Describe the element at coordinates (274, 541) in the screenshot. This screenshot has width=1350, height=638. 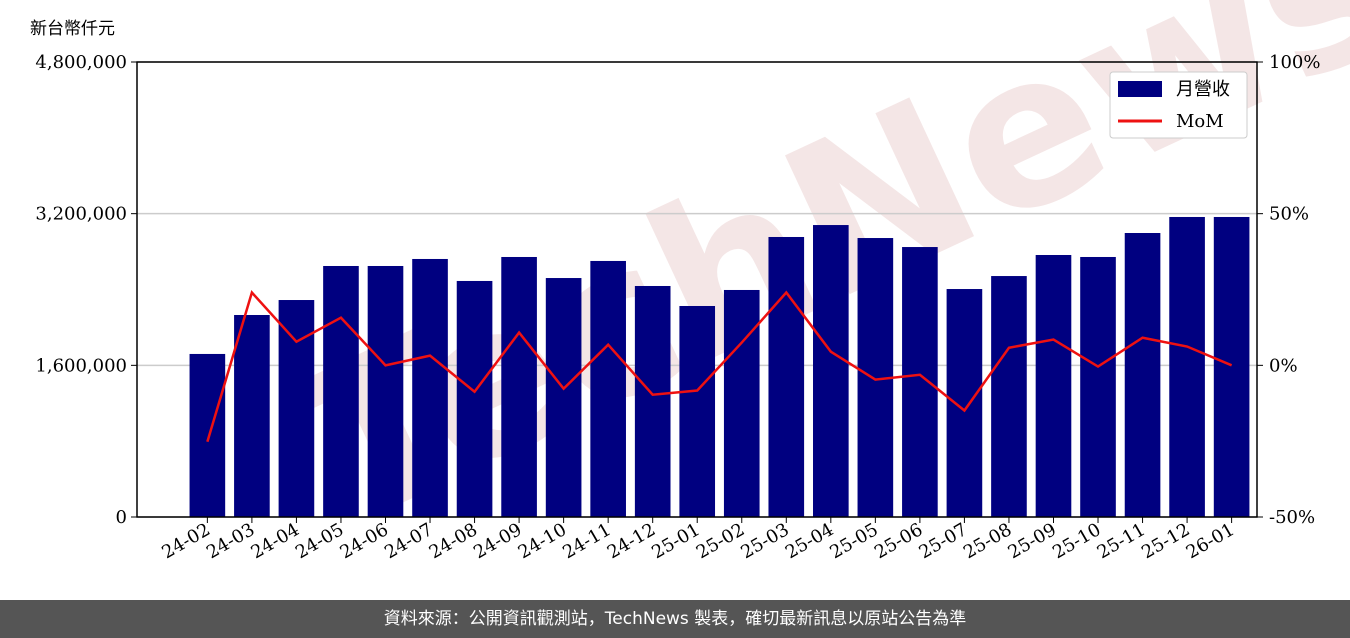
I see `x-tick-label: 24-04` at that location.